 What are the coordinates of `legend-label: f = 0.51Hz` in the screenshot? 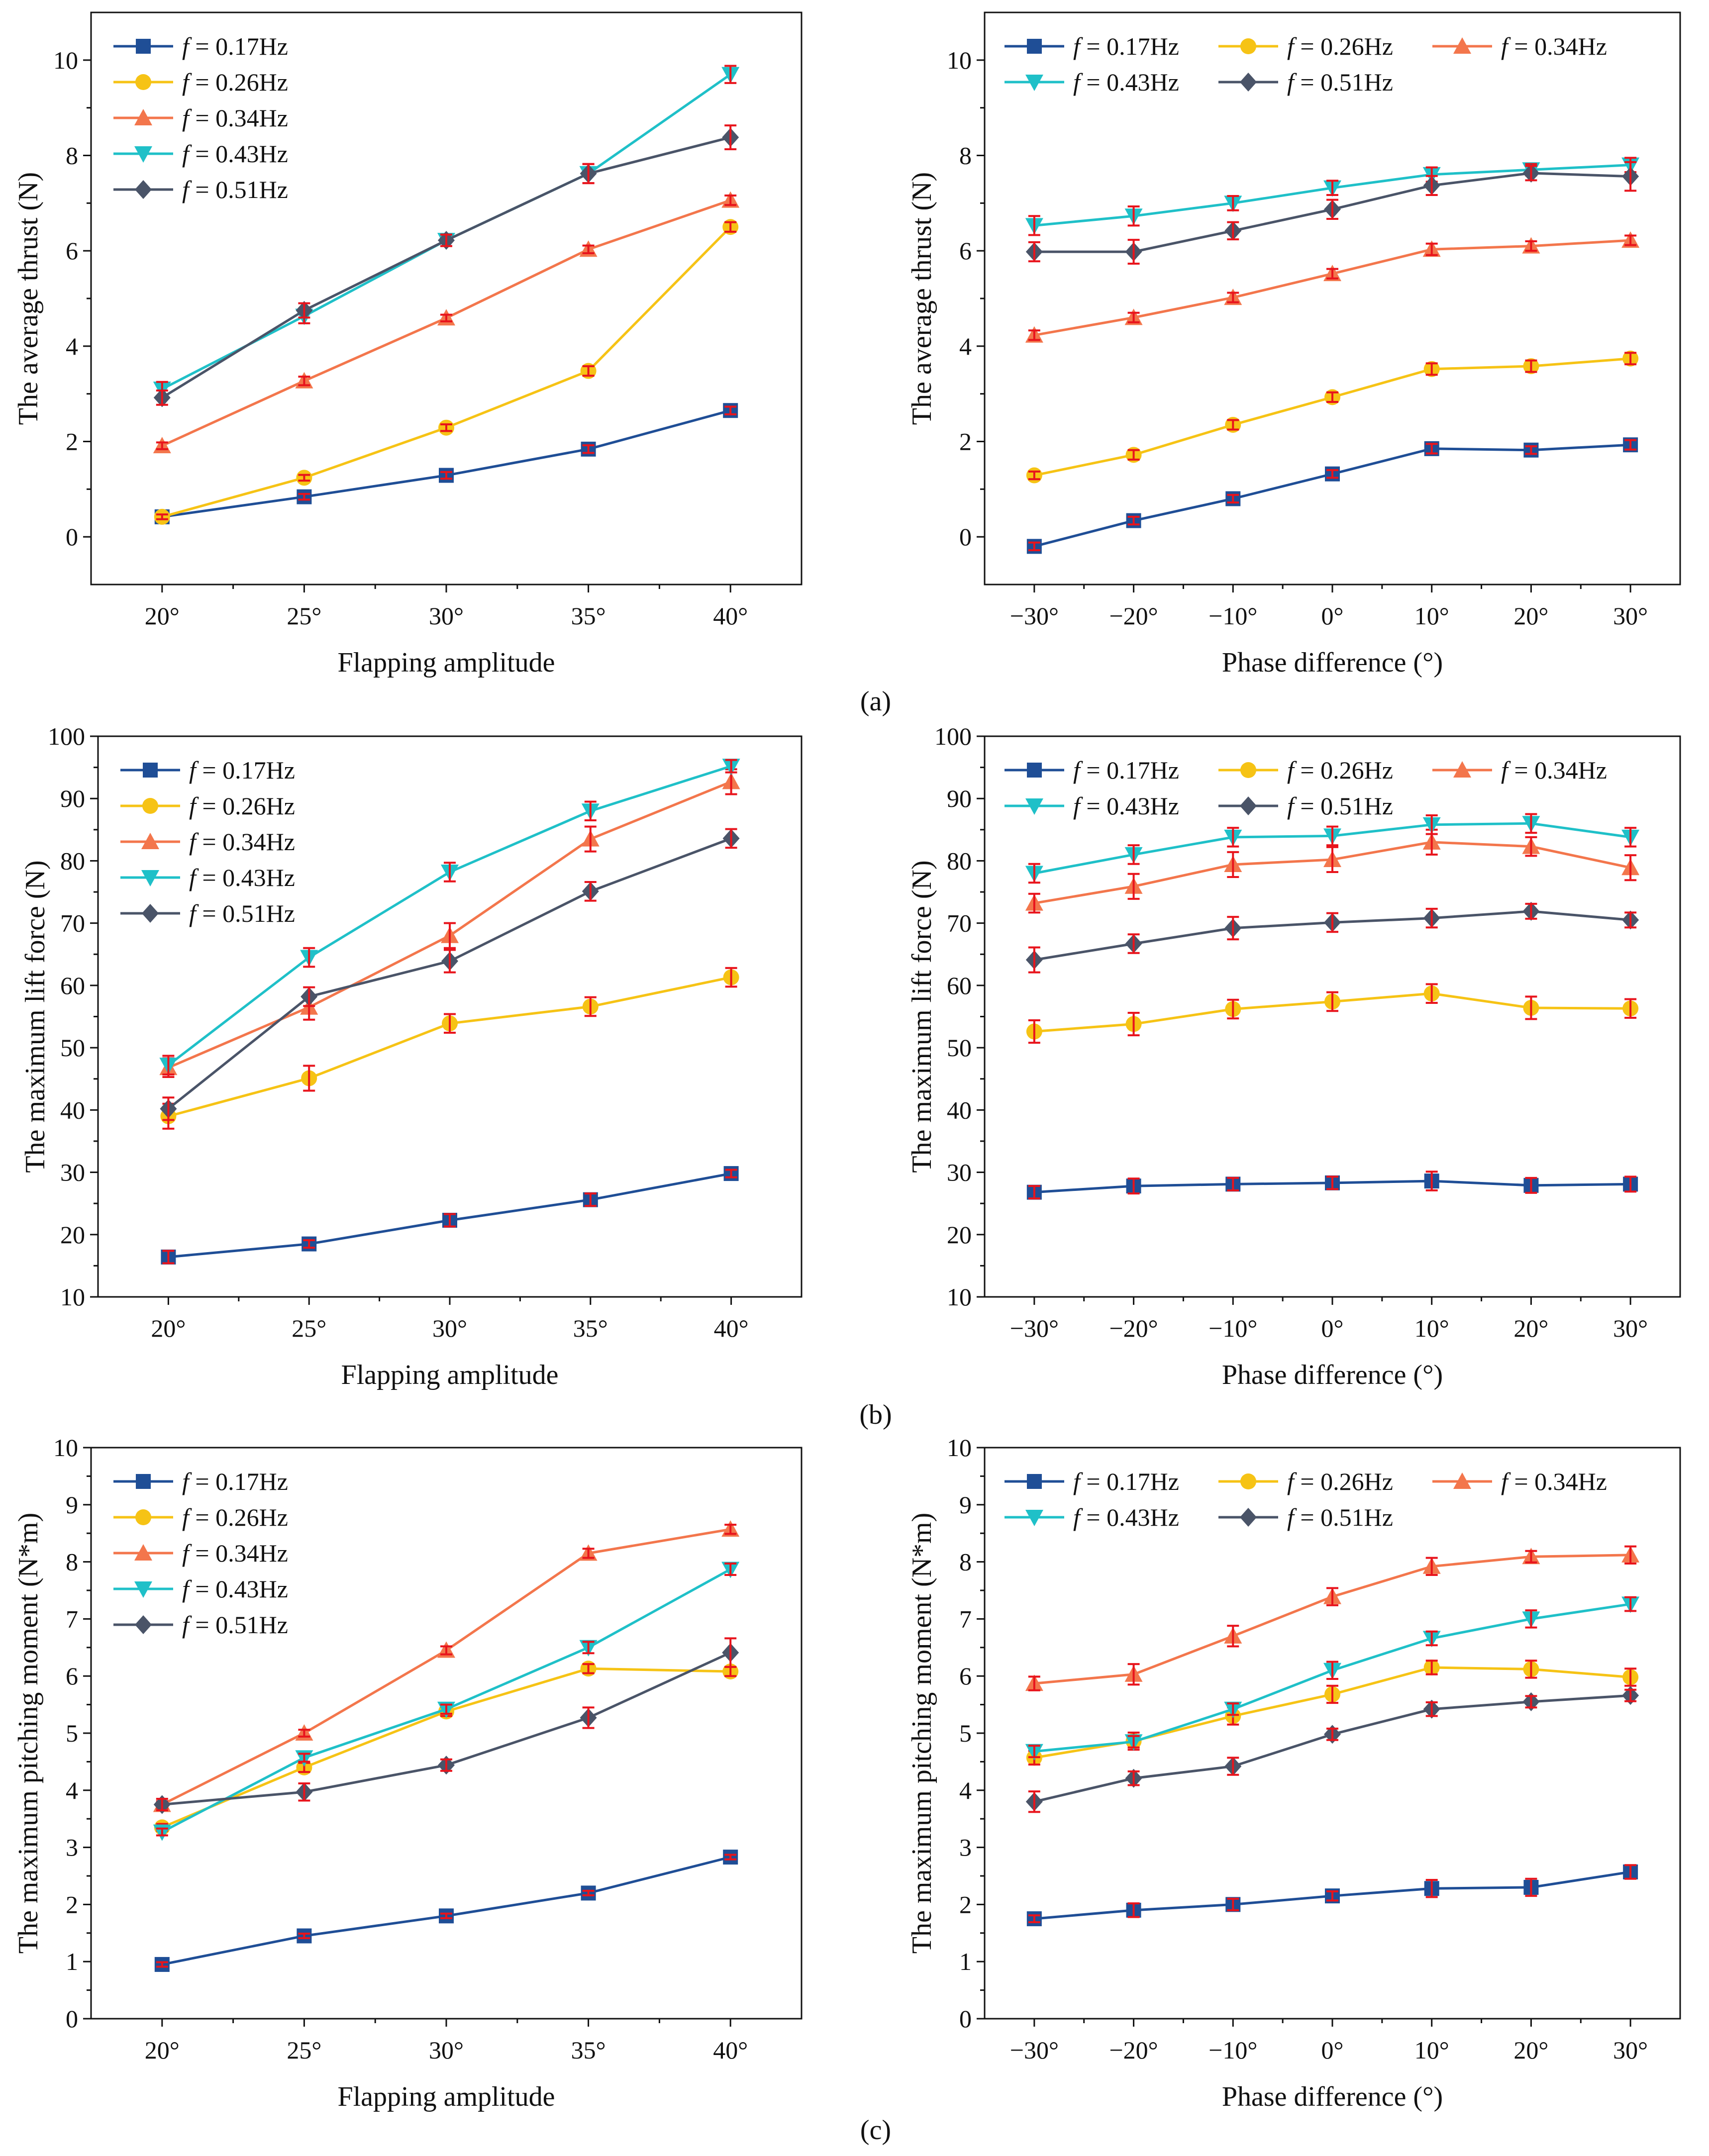 It's located at (235, 1625).